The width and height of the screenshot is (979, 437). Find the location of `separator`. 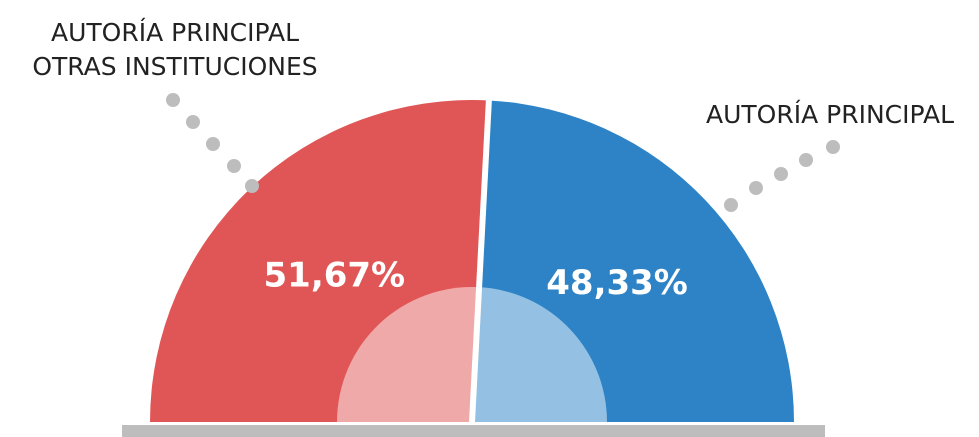

separator is located at coordinates (480, 260).